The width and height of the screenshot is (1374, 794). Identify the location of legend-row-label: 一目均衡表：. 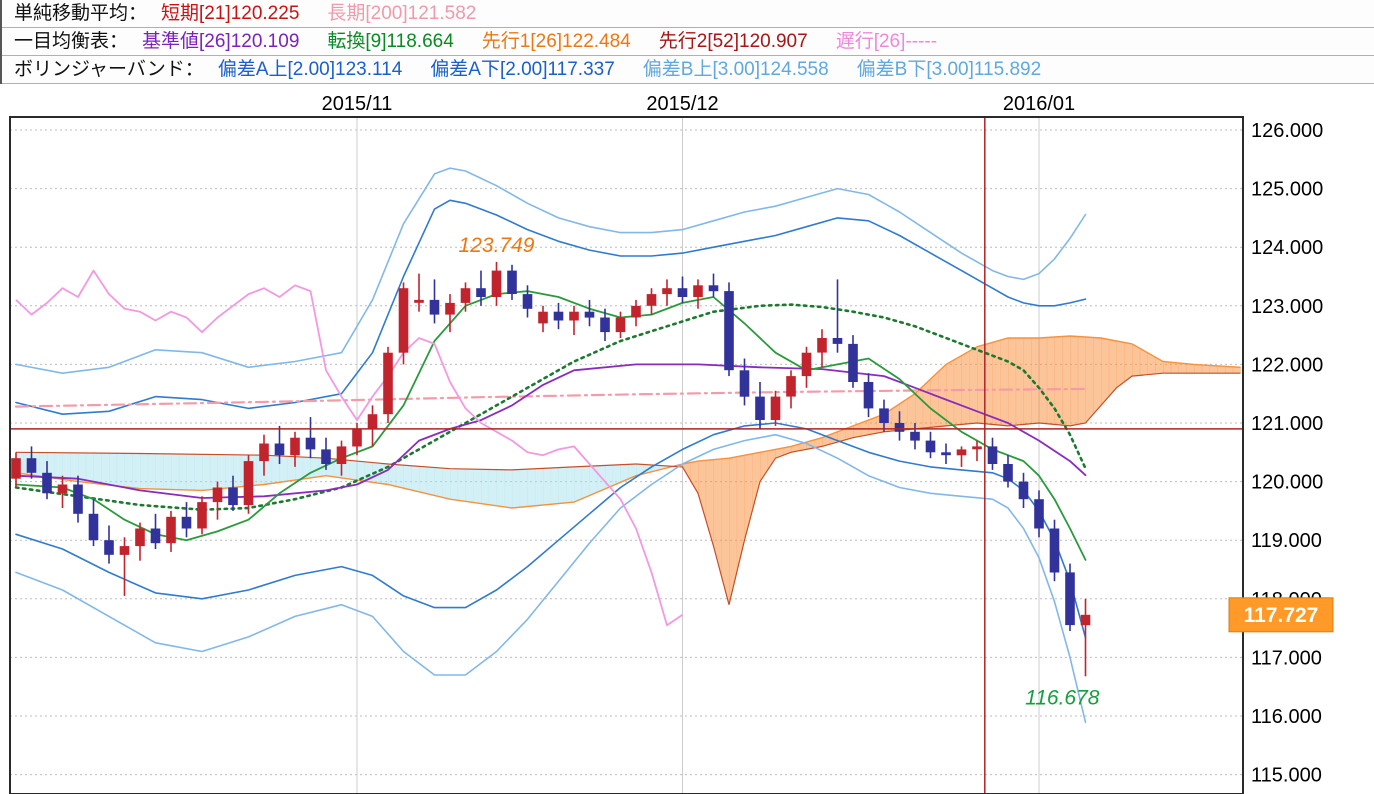
(71, 41).